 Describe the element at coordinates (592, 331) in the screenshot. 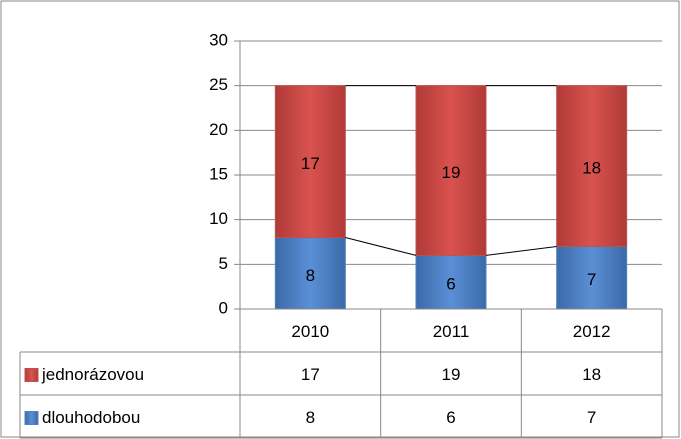

I see `x-tick-label: 2012` at that location.